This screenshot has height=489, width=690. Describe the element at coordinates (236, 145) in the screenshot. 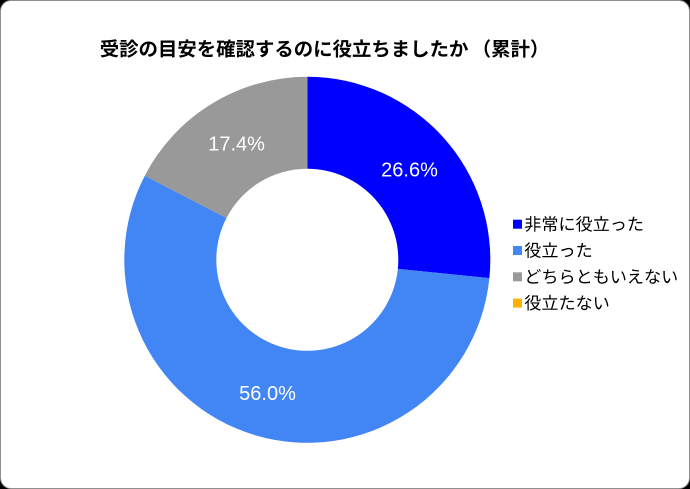

I see `svg-text: 17.4%` at that location.